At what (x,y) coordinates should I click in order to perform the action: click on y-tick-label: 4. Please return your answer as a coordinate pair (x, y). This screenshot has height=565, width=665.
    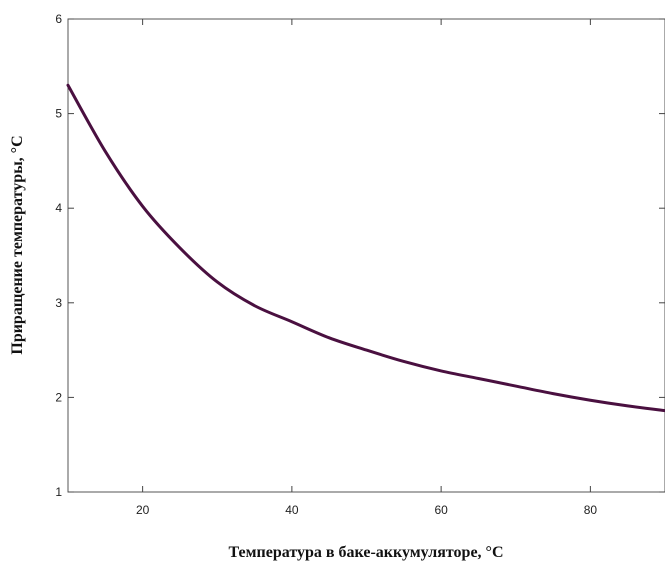
    Looking at the image, I should click on (58, 208).